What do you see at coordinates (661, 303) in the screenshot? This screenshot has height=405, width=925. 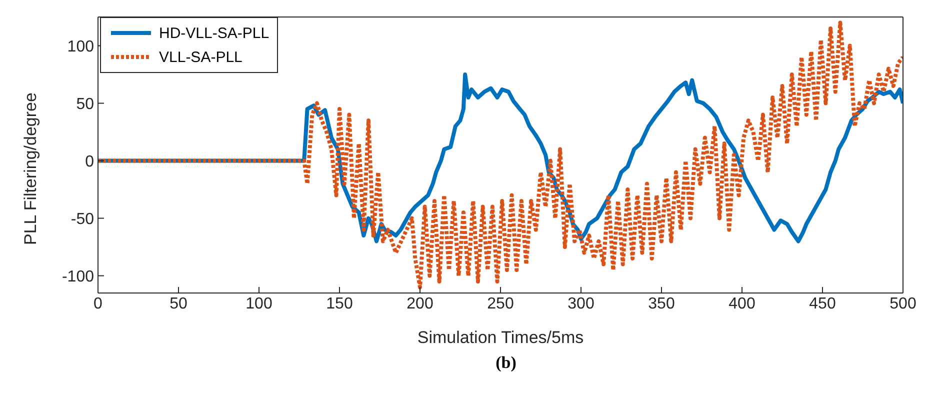 I see `x-tick-label: 350` at bounding box center [661, 303].